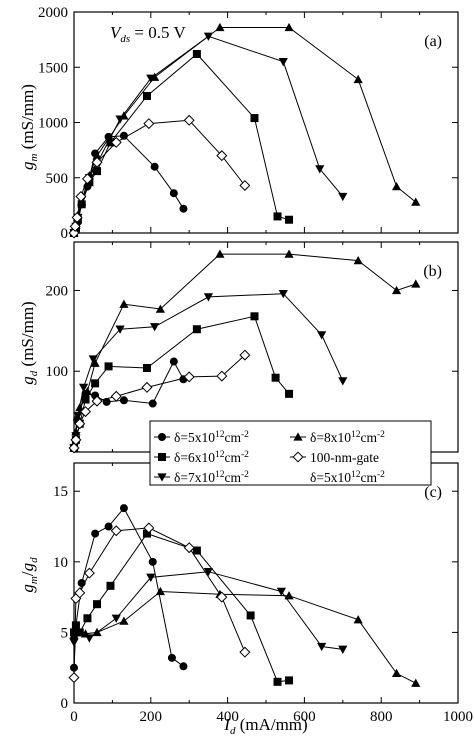 Image resolution: width=474 pixels, height=741 pixels. What do you see at coordinates (53, 13) in the screenshot?
I see `y-tick-label: 2000` at bounding box center [53, 13].